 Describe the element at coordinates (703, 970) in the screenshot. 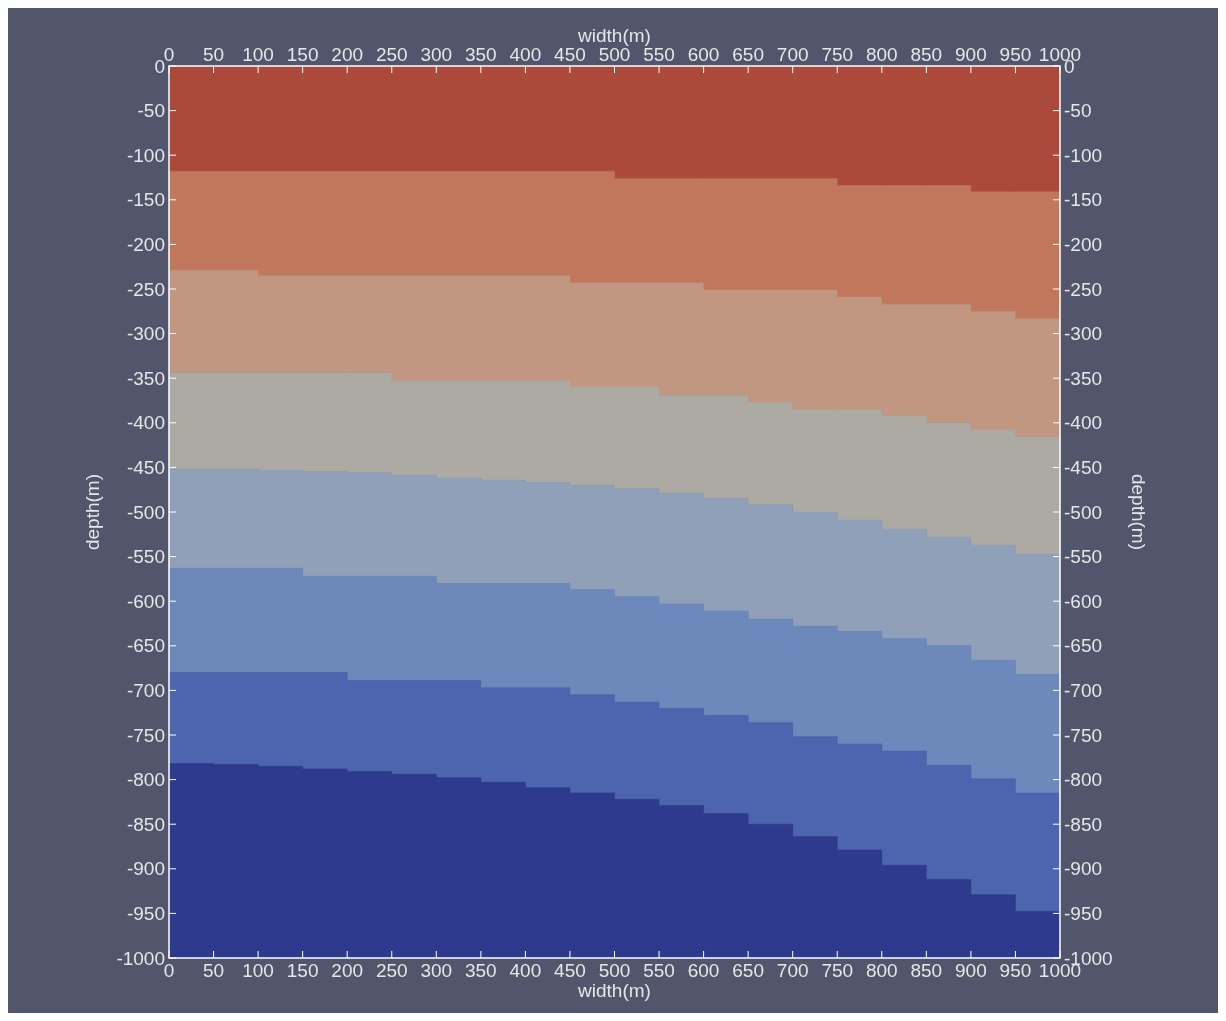

I see `x2-tick-label: 600` at that location.